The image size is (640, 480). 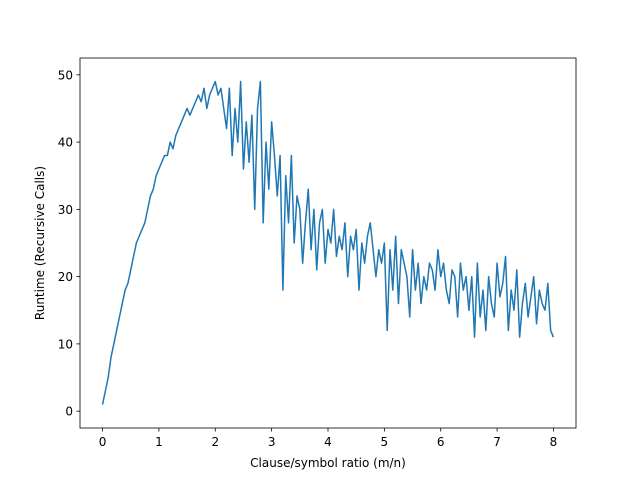 What do you see at coordinates (385, 442) in the screenshot?
I see `x-tick-label: 5` at bounding box center [385, 442].